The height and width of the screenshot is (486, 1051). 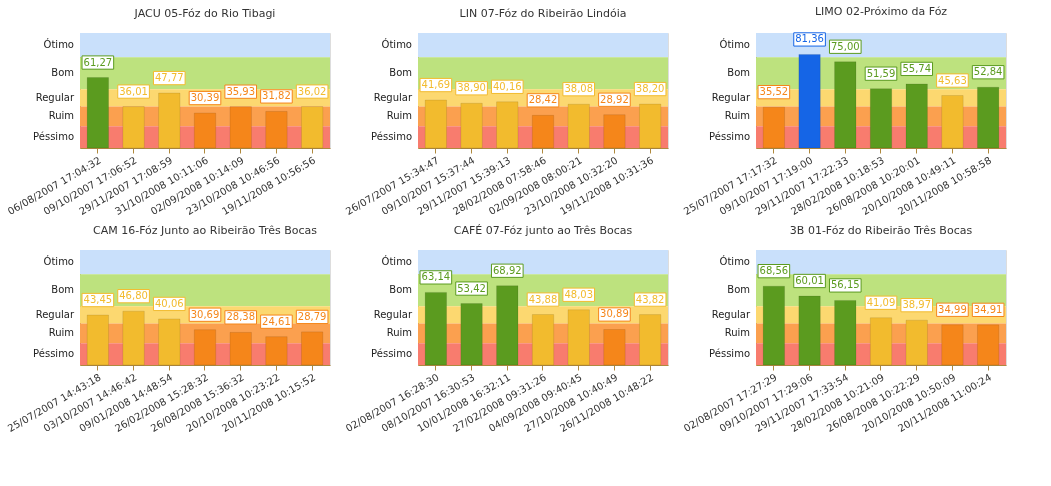 What do you see at coordinates (988, 309) in the screenshot?
I see `data-label: 34,91` at bounding box center [988, 309].